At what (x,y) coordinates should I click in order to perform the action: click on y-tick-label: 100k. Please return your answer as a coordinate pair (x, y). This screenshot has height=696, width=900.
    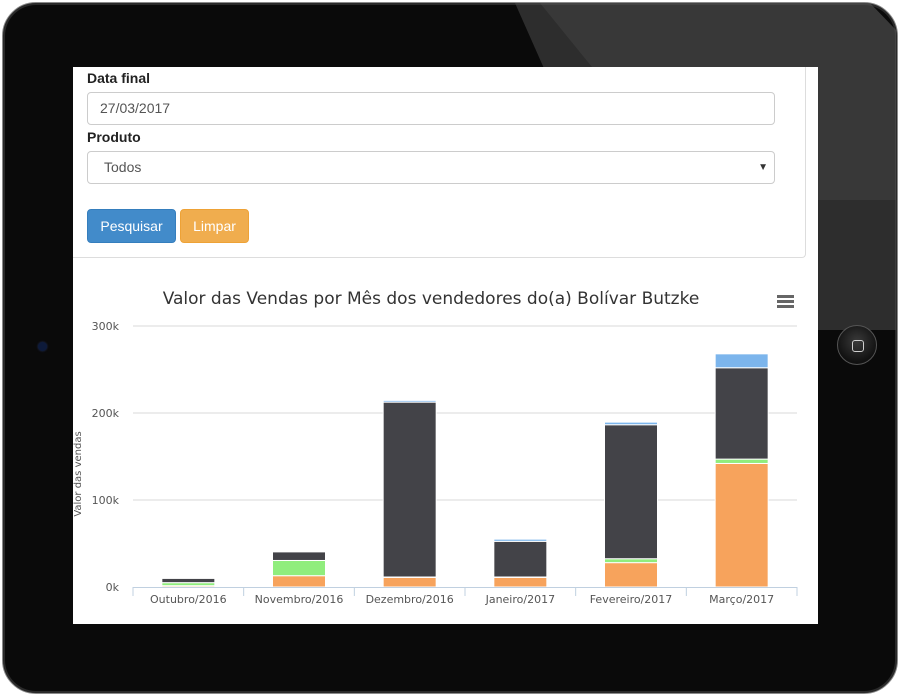
    Looking at the image, I should click on (106, 500).